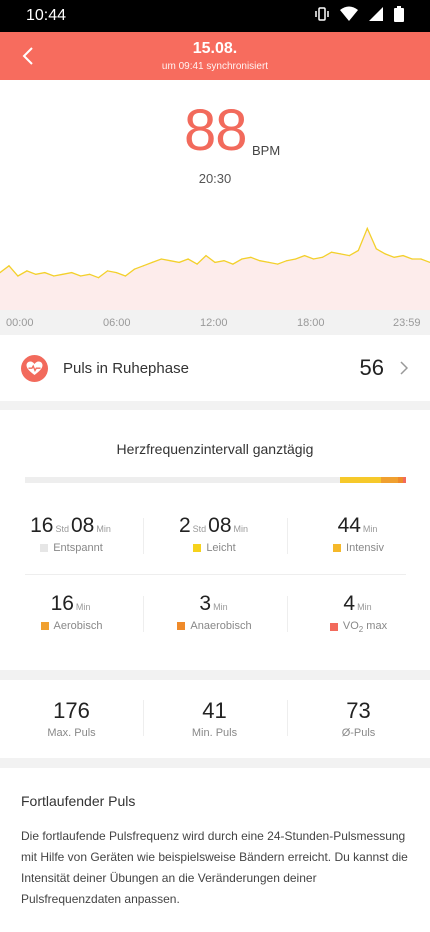  I want to click on current-bpm-unit: BPM, so click(266, 150).